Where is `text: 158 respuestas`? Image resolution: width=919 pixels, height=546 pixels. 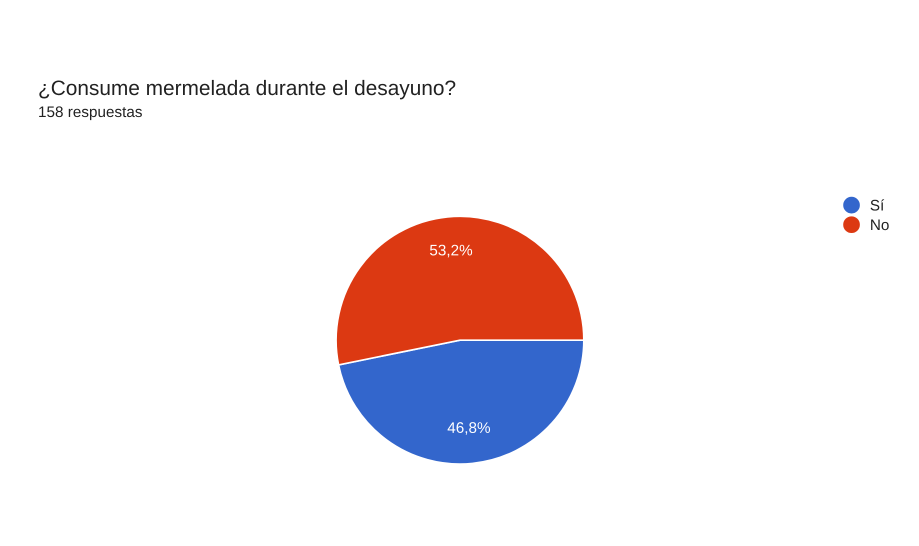 text: 158 respuestas is located at coordinates (90, 113).